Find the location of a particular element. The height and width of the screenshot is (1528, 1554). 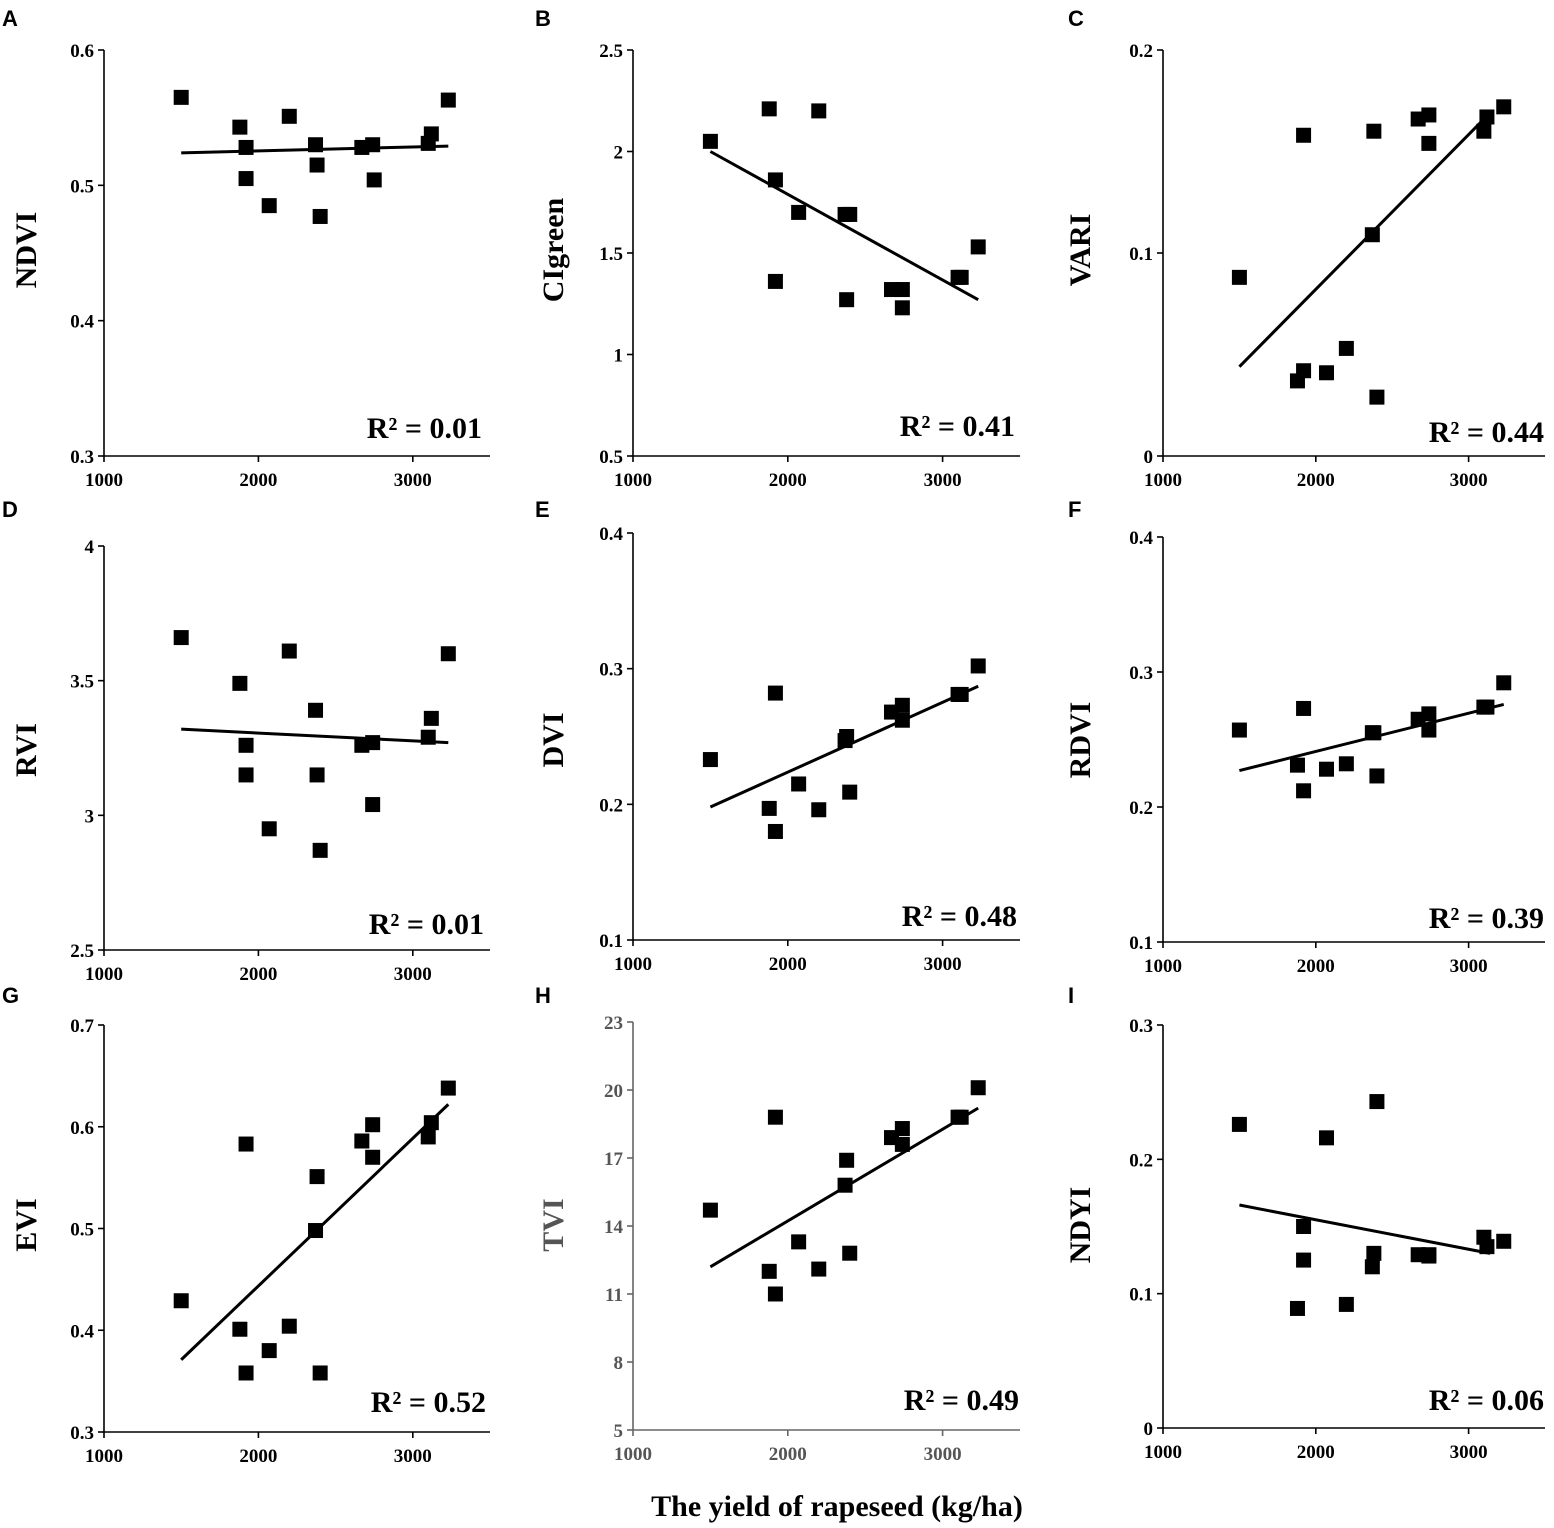

r-squared-label: R² = 0.06 is located at coordinates (1486, 1400).